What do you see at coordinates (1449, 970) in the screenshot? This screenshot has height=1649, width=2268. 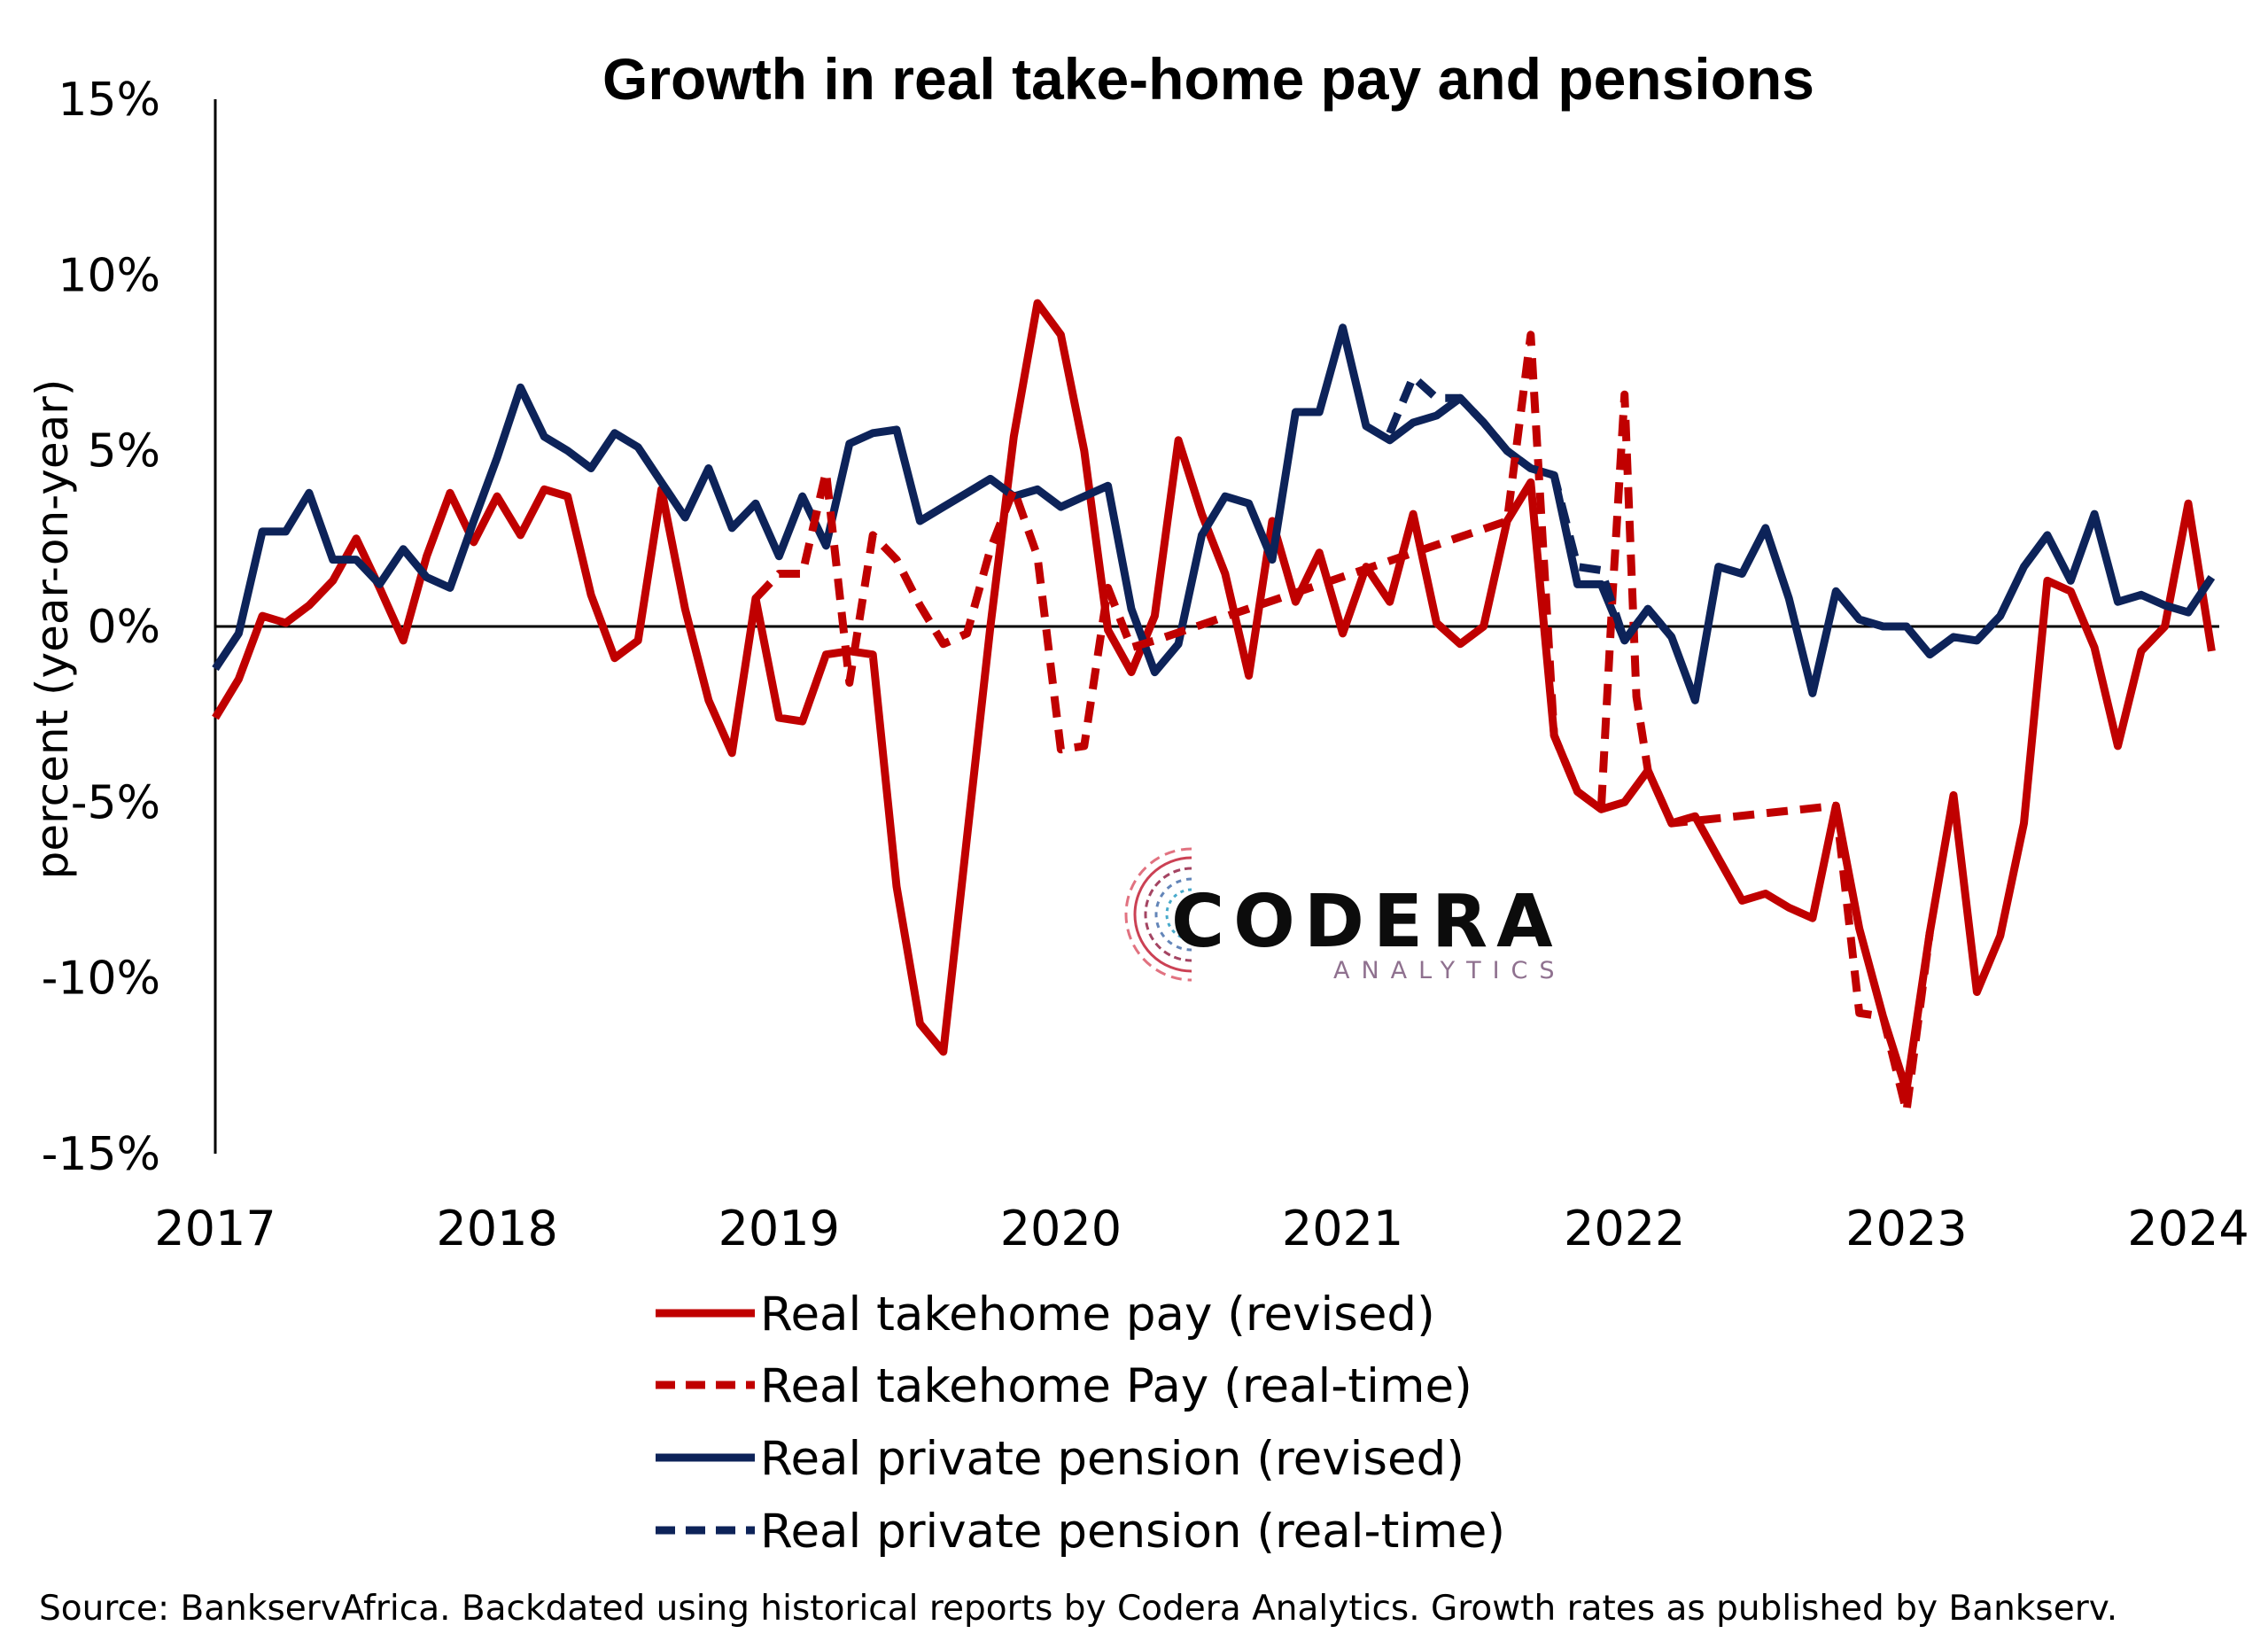 I see `logo-text-sub: ANALYTICS` at bounding box center [1449, 970].